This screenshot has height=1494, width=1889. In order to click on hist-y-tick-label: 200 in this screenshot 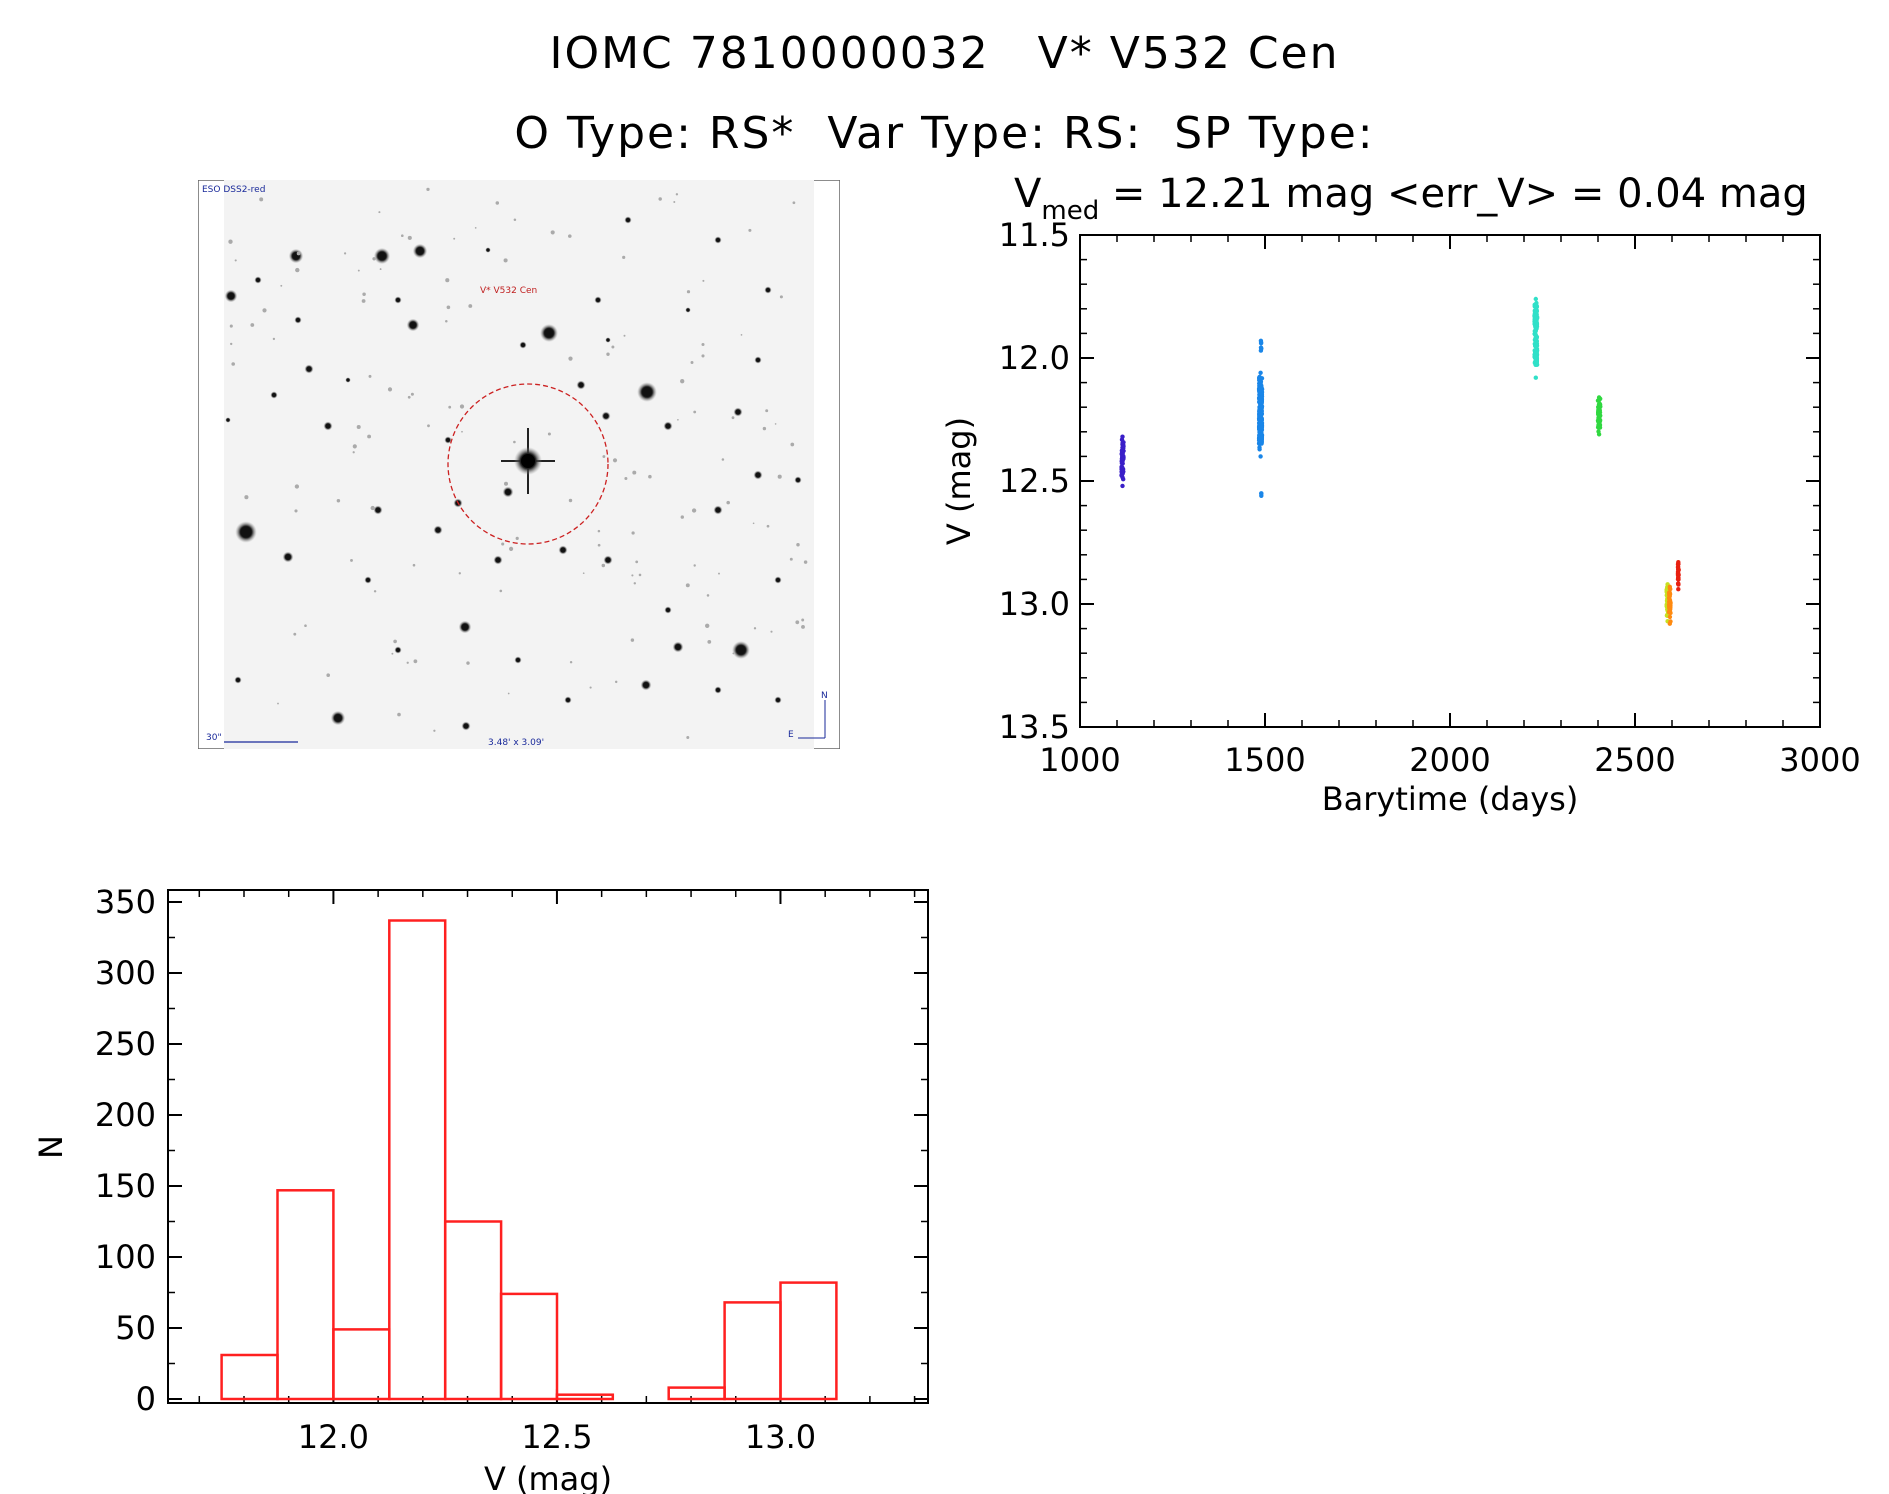, I will do `click(125, 1115)`.